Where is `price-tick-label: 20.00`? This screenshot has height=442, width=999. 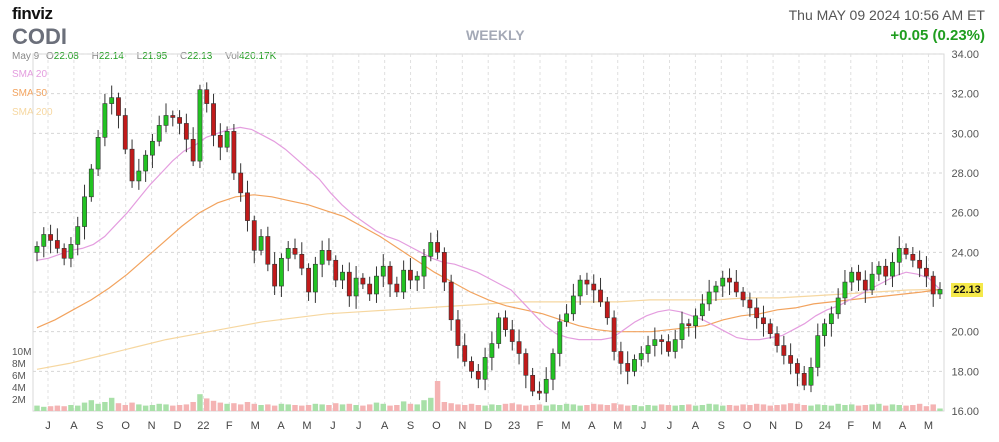
price-tick-label: 20.00 is located at coordinates (965, 333).